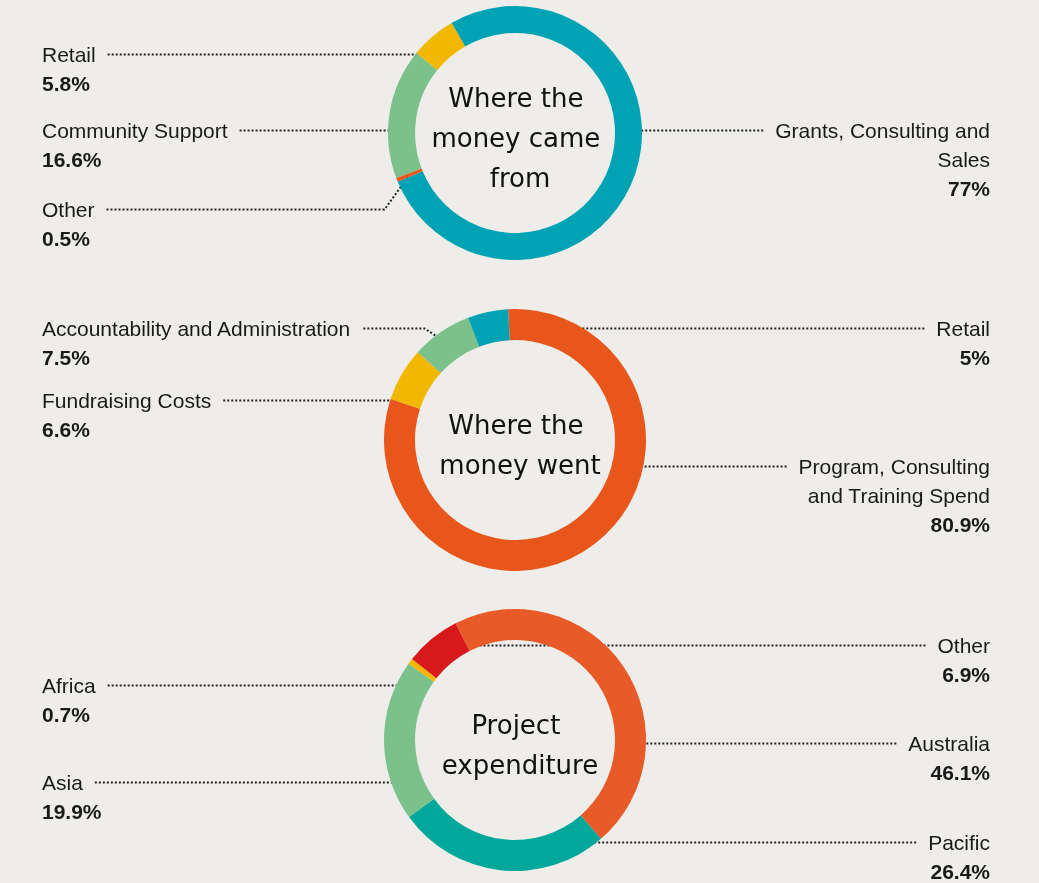  I want to click on slice-label: Grants, Consulting and Sales, so click(882, 145).